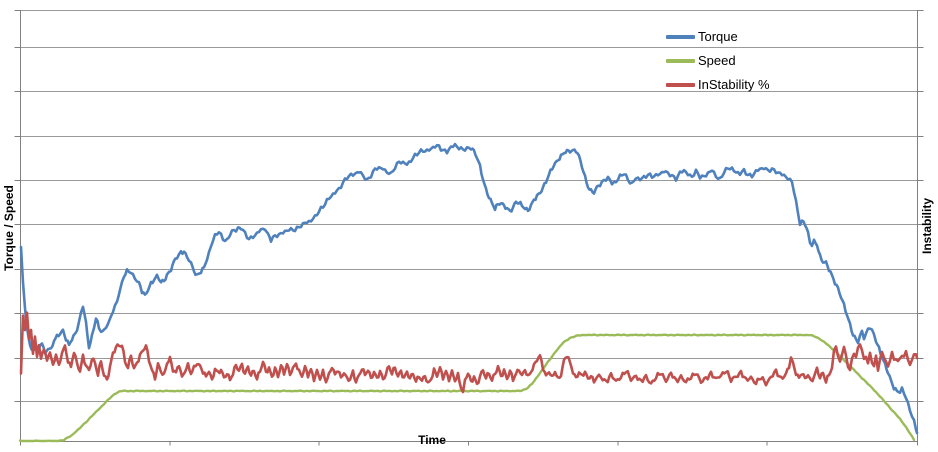  I want to click on x-axis-title: Time, so click(432, 440).